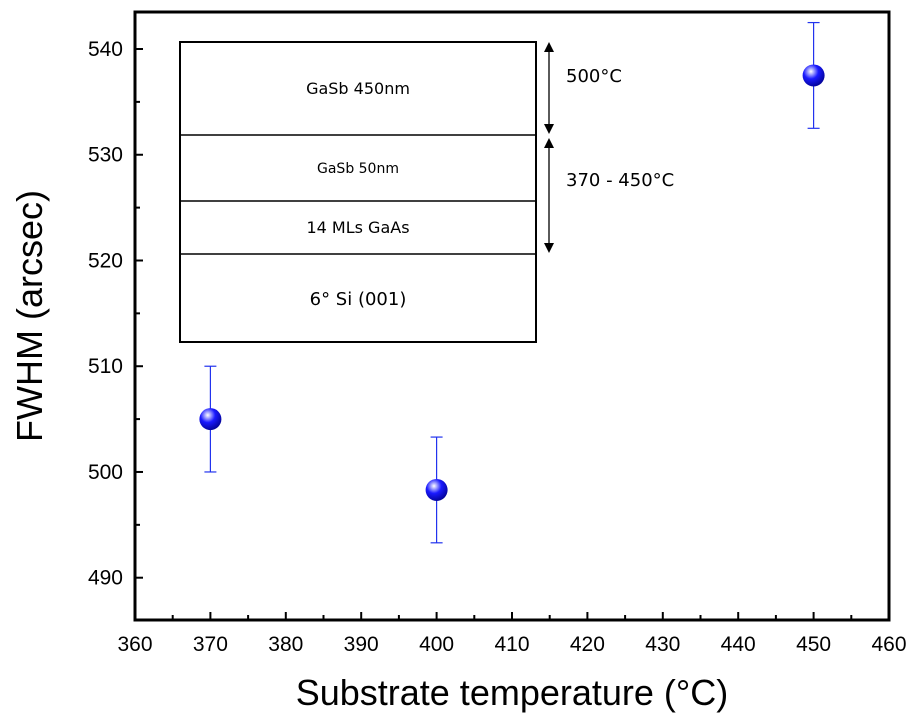 This screenshot has width=915, height=718. Describe the element at coordinates (358, 88) in the screenshot. I see `layer-label-gasb-450nm: GaSb 450nm` at that location.